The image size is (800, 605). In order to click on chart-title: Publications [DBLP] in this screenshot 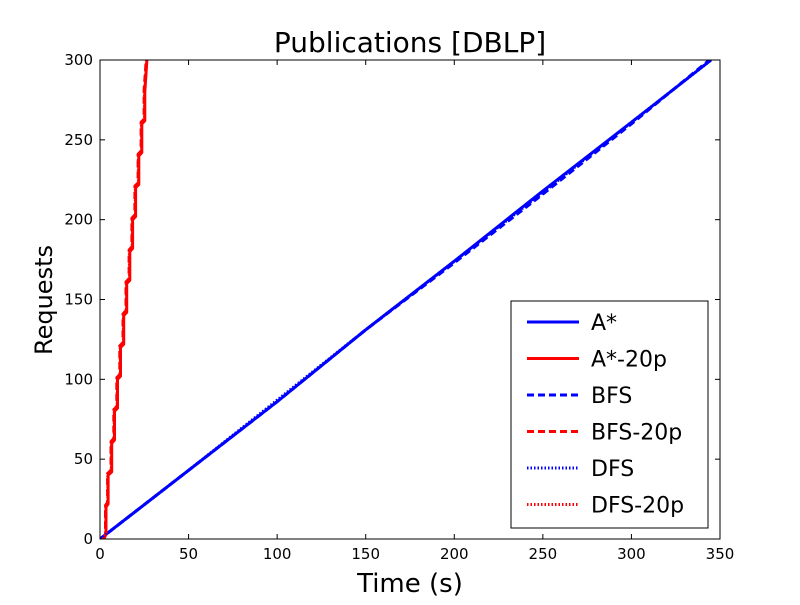, I will do `click(410, 42)`.